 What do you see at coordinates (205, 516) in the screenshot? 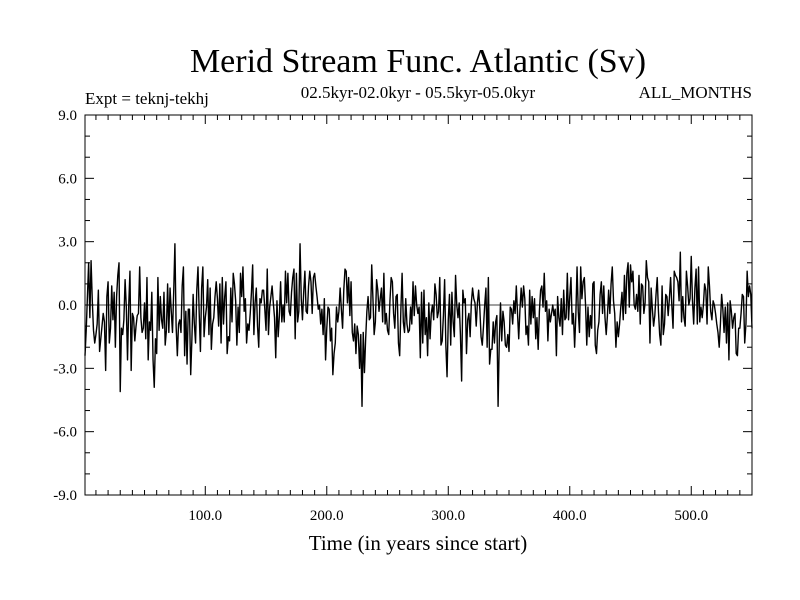
I see `x-tick-label: 100.0` at bounding box center [205, 516].